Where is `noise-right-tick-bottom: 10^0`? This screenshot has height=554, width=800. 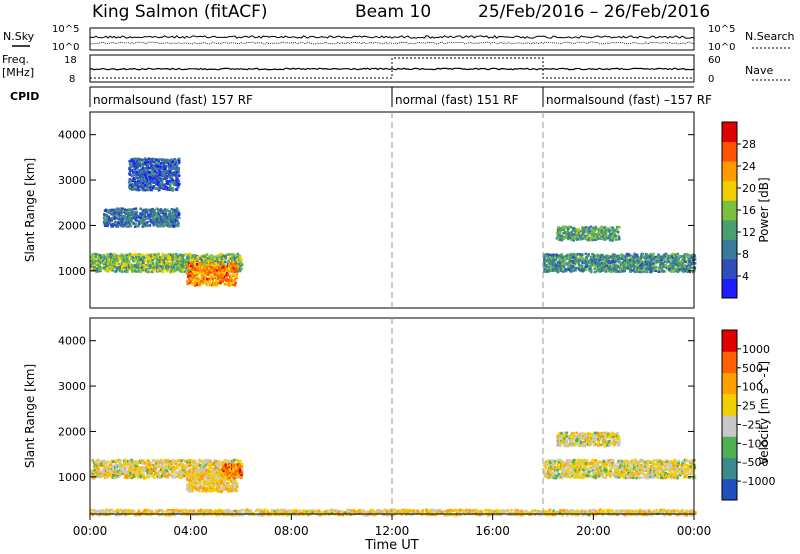
noise-right-tick-bottom: 10^0 is located at coordinates (721, 47).